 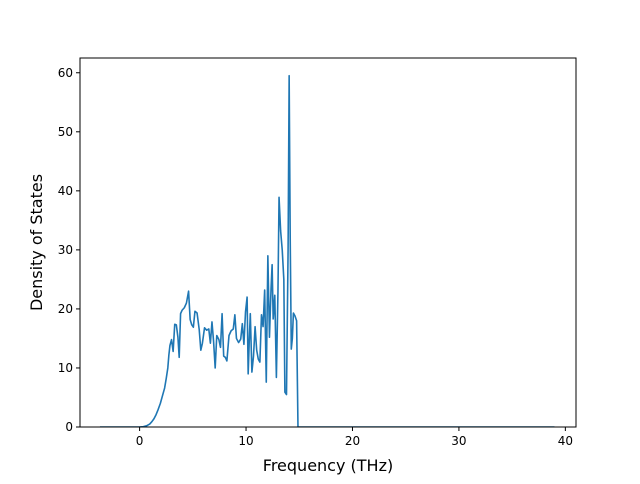 What do you see at coordinates (65, 309) in the screenshot?
I see `y-tick-label: 20` at bounding box center [65, 309].